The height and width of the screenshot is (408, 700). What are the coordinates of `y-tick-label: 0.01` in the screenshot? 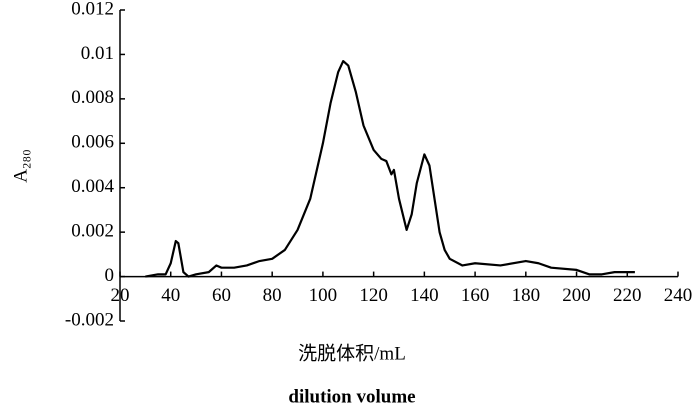 It's located at (97, 53).